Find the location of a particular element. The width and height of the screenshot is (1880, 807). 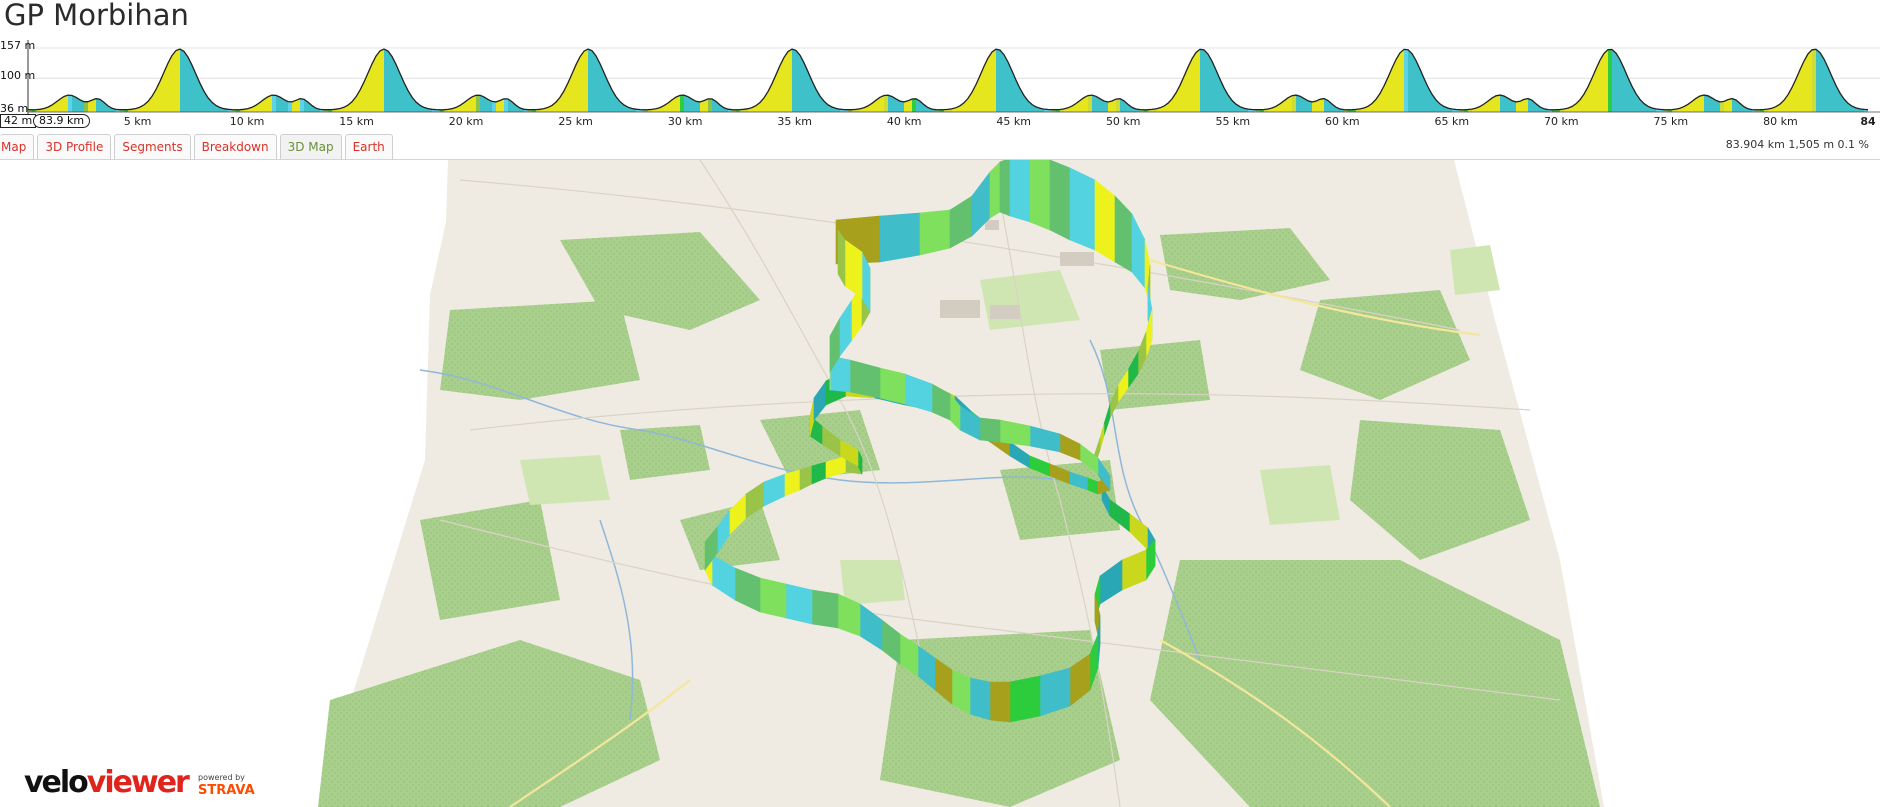

veloviewer-logo: veloviewer is located at coordinates (107, 782).